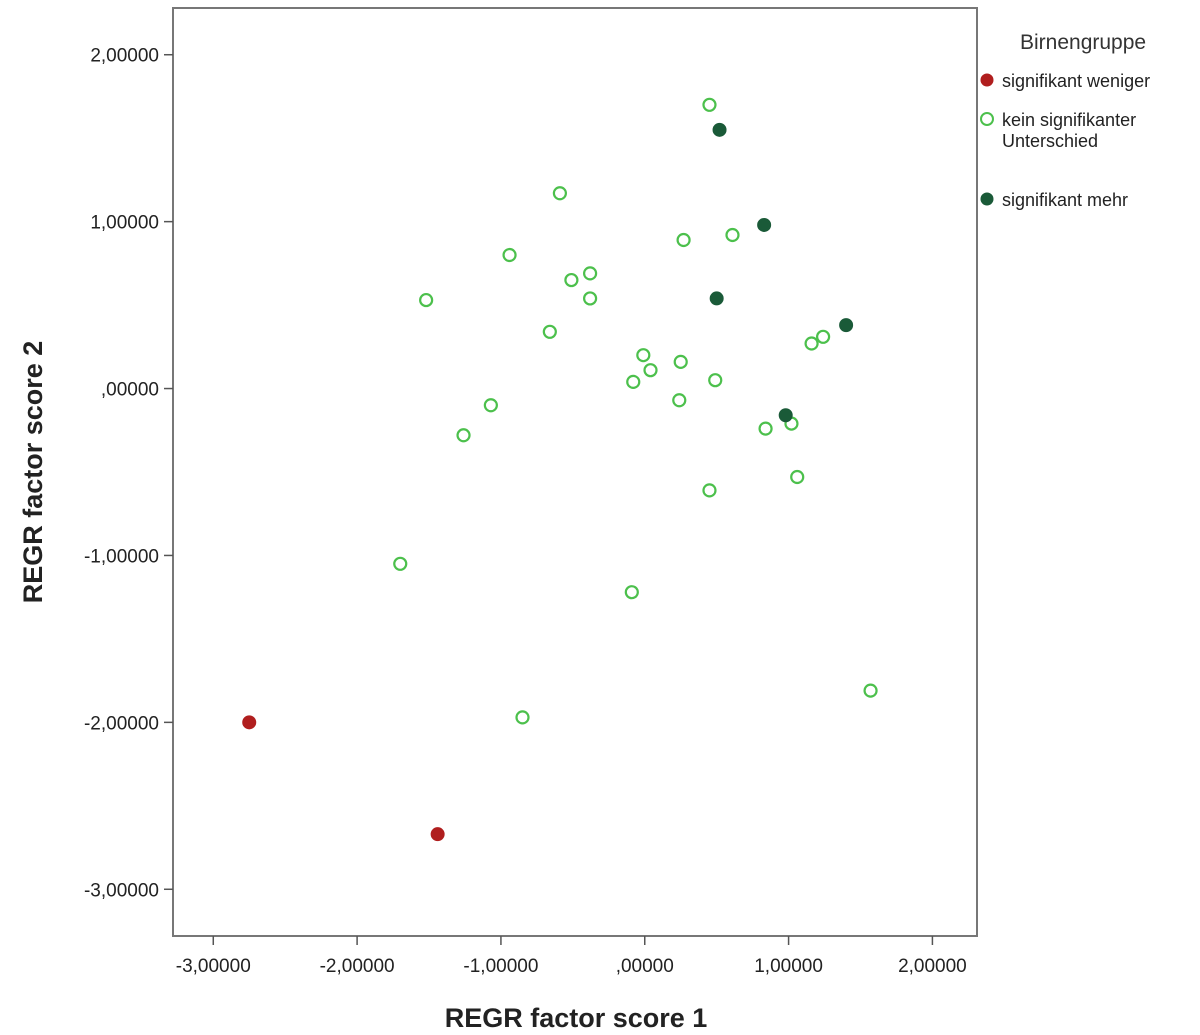  Describe the element at coordinates (124, 223) in the screenshot. I see `y-tick-label: 1,00000` at that location.